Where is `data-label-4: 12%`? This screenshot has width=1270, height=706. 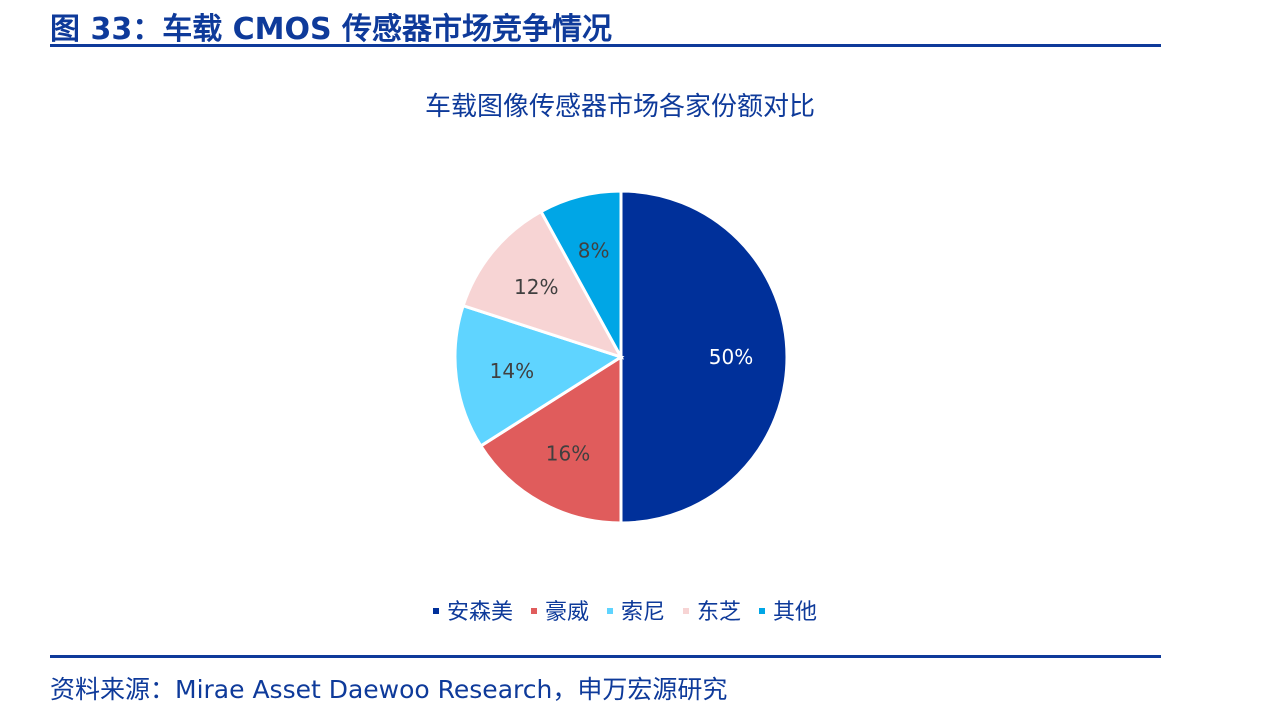
data-label-4: 12% is located at coordinates (536, 287).